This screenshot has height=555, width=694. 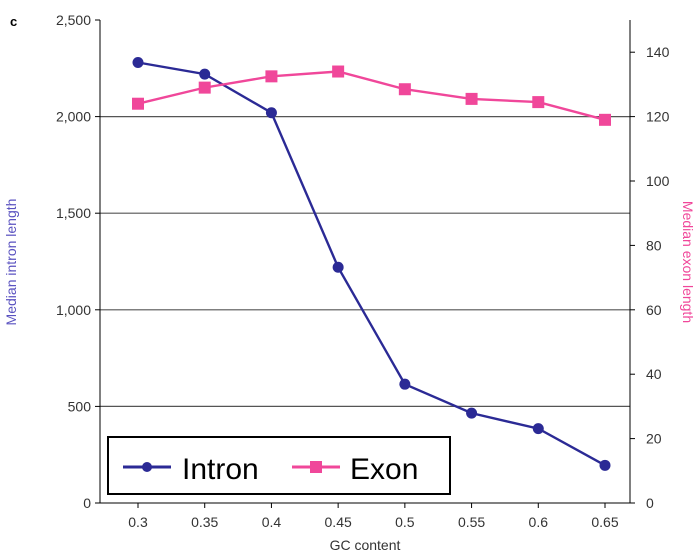 I want to click on x-tick-label: 0.3, so click(x=138, y=522).